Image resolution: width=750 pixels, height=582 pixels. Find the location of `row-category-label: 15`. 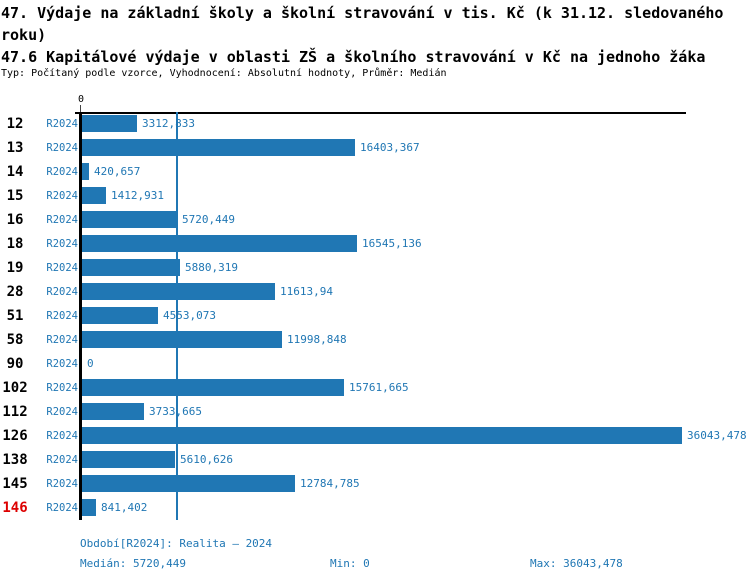

row-category-label: 15 is located at coordinates (15, 196).